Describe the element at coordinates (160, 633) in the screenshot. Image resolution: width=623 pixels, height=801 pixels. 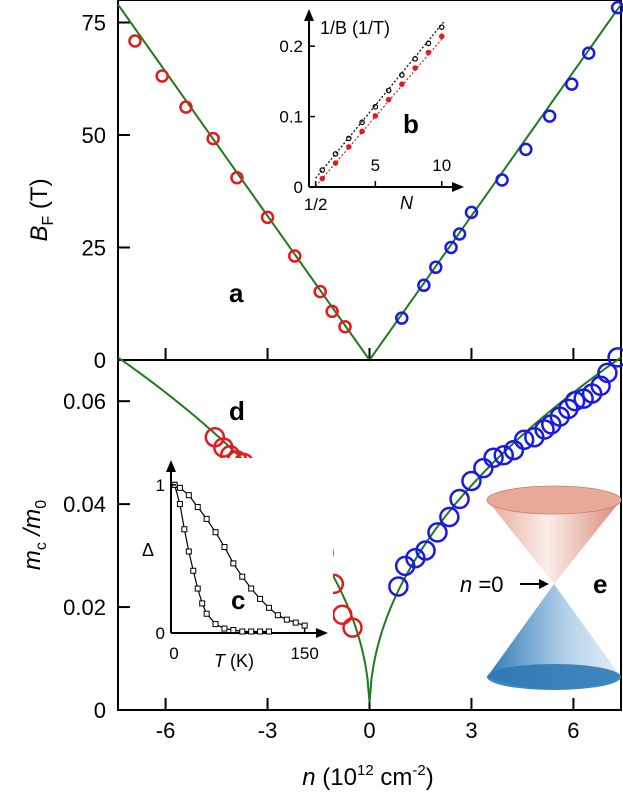
I see `panel-c-ytick-label: 0` at that location.